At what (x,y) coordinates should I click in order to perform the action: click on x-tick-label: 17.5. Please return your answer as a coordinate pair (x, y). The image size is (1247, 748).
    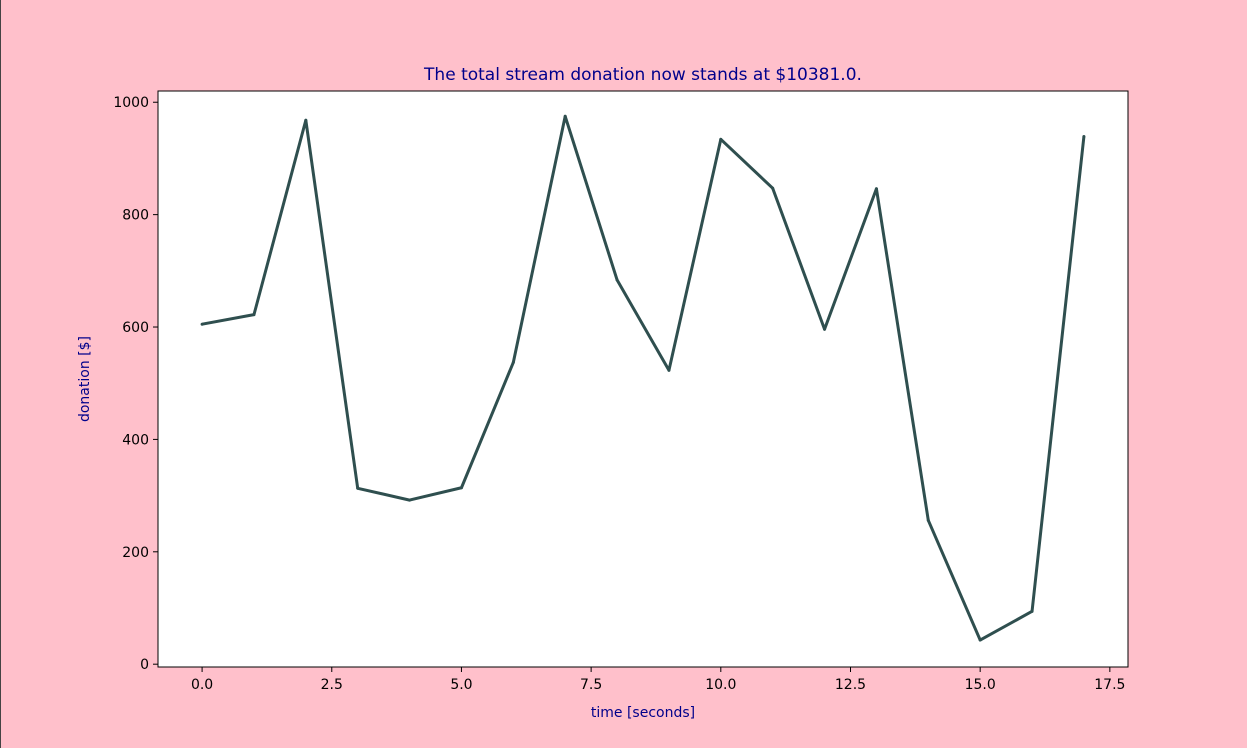
    Looking at the image, I should click on (1109, 685).